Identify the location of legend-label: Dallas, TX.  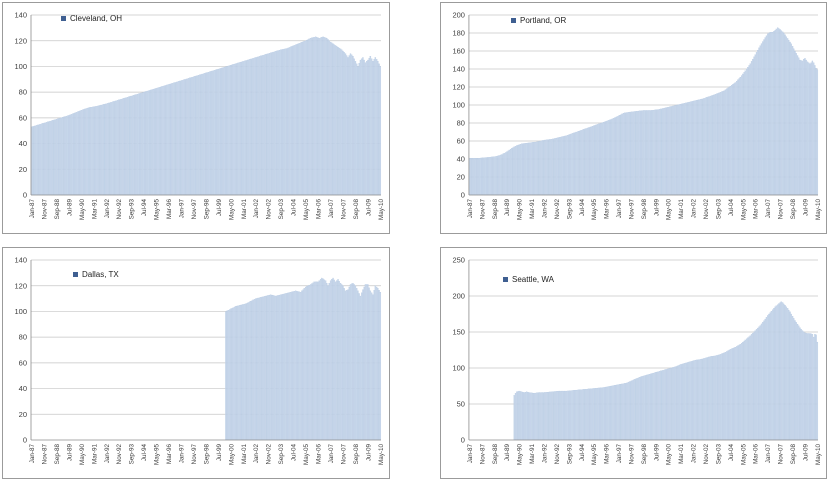
(100, 274).